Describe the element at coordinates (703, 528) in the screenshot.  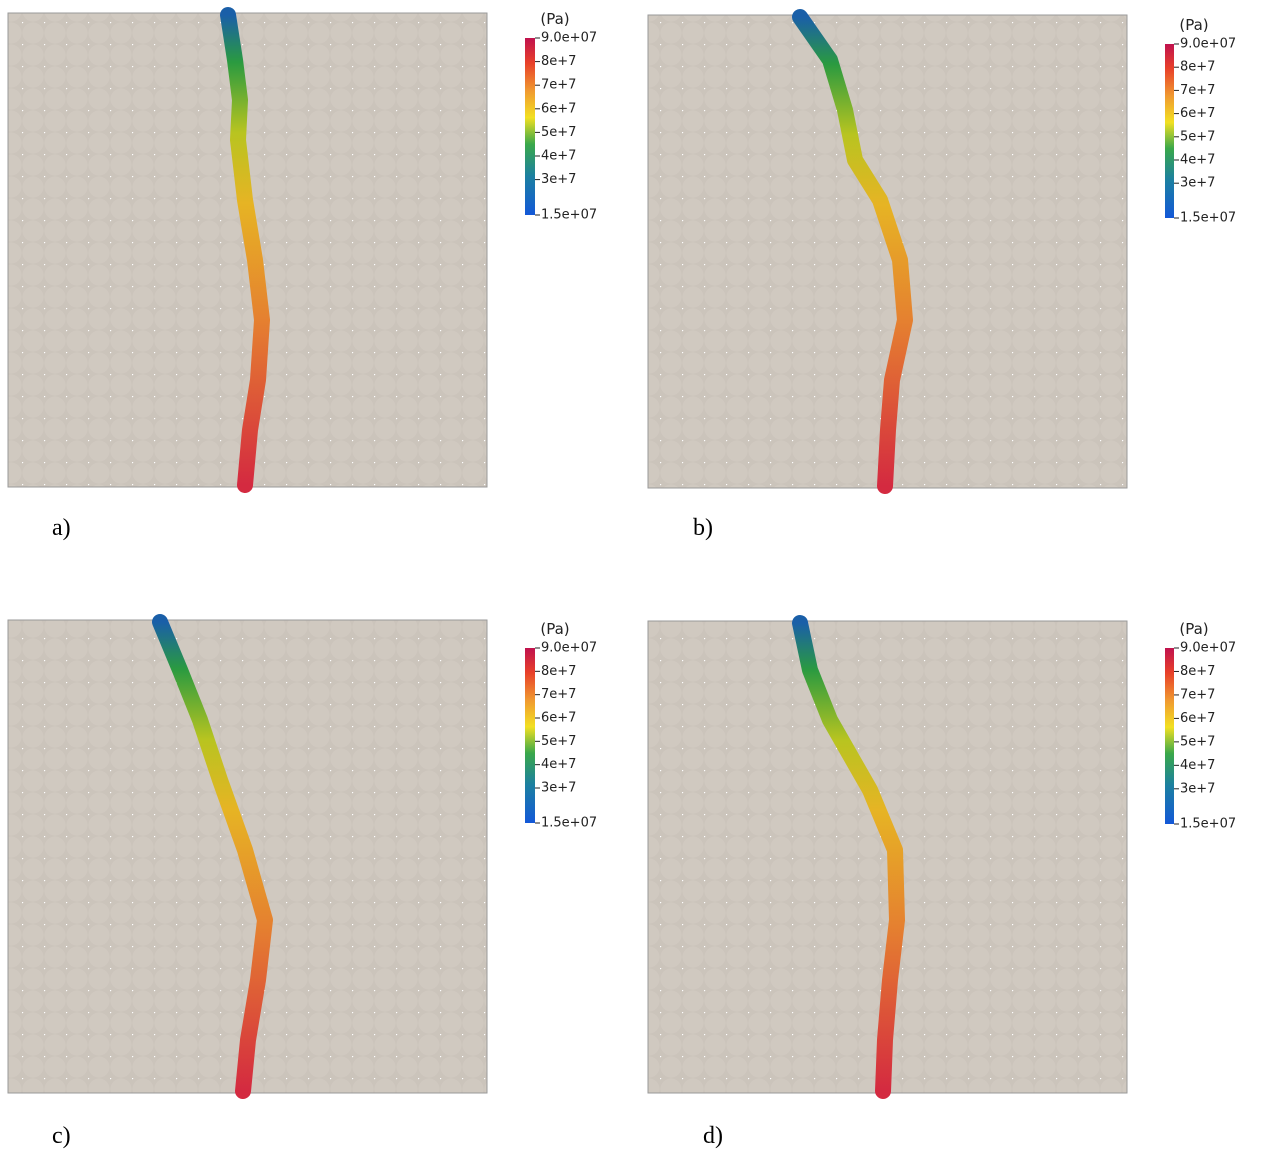
I see `panel-label: b)` at that location.